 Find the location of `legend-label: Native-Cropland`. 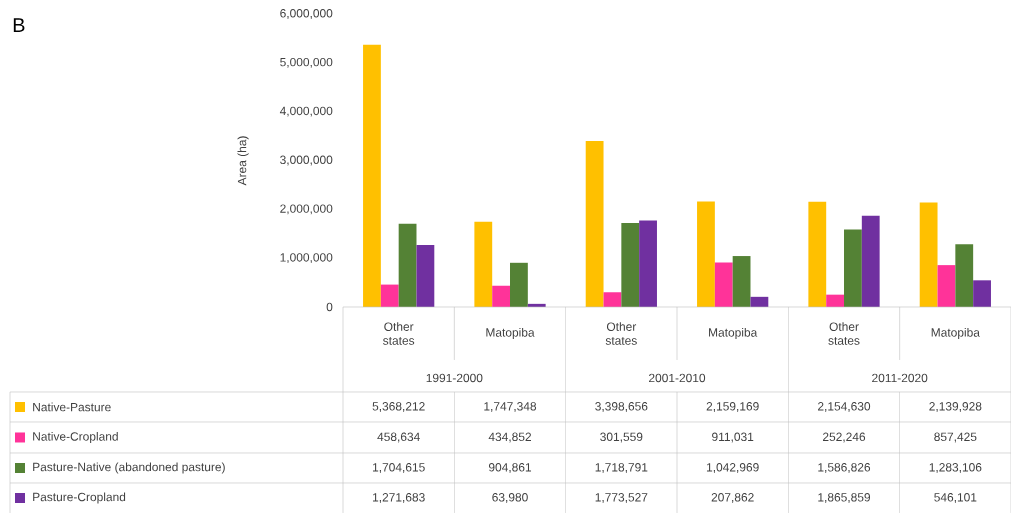

legend-label: Native-Cropland is located at coordinates (75, 437).